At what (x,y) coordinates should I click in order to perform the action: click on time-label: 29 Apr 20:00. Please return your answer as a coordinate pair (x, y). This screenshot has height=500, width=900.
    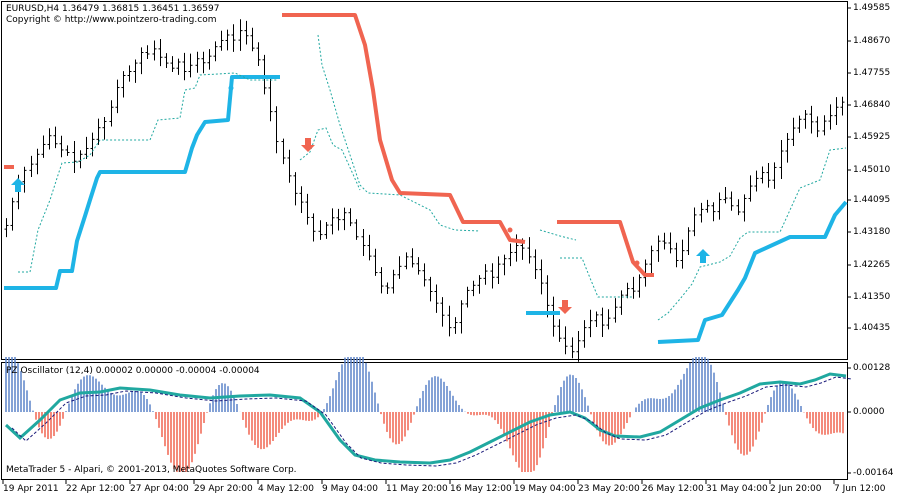
    Looking at the image, I should click on (223, 489).